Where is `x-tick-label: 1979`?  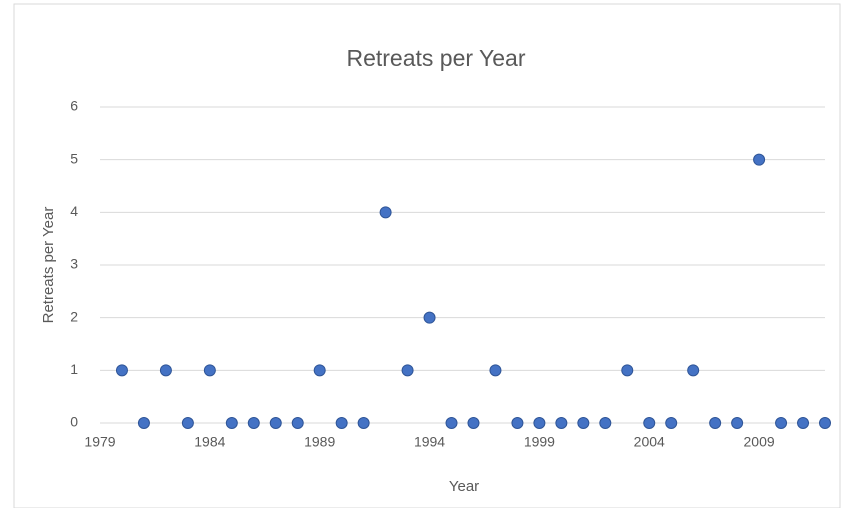 x-tick-label: 1979 is located at coordinates (99, 442).